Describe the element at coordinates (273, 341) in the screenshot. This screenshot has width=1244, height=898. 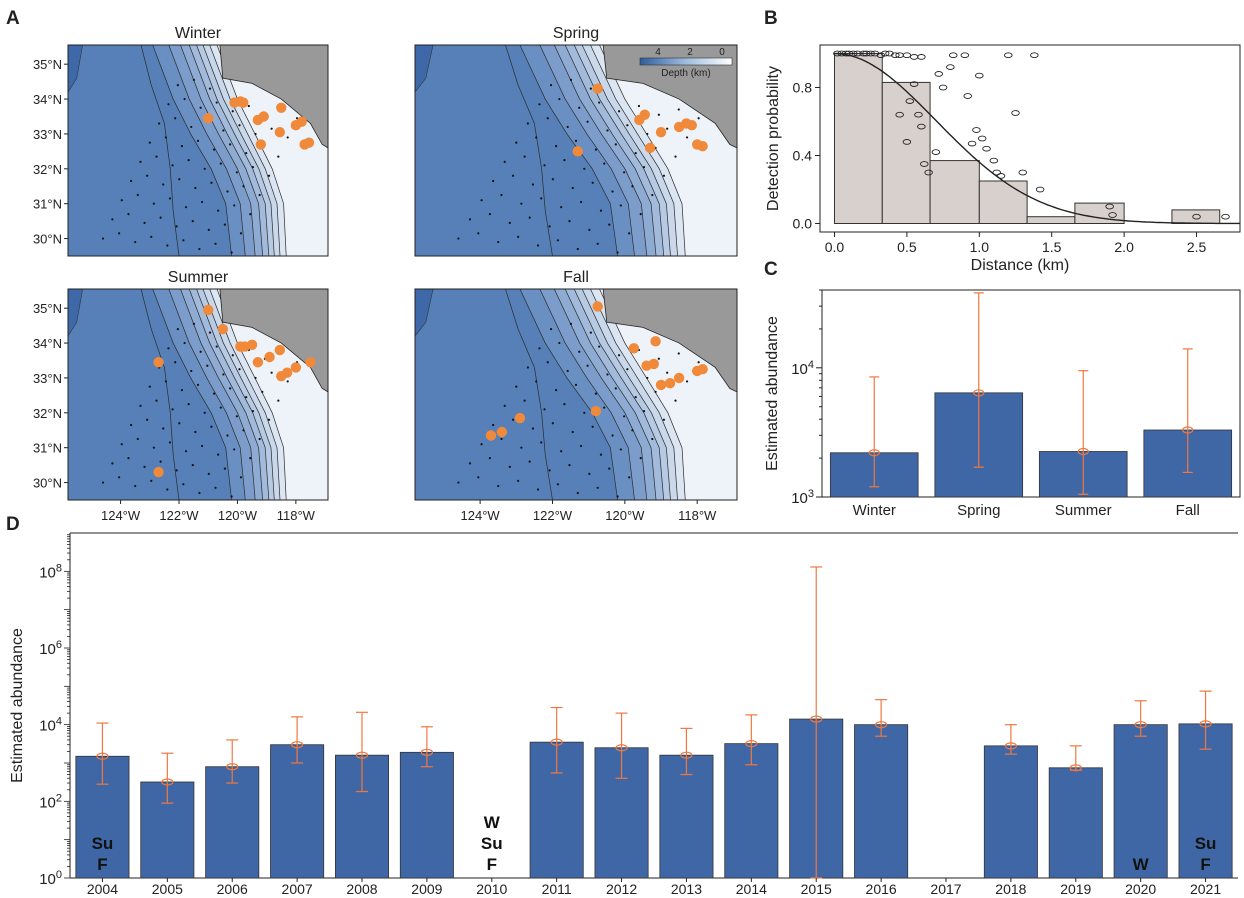
I see `land-mass` at that location.